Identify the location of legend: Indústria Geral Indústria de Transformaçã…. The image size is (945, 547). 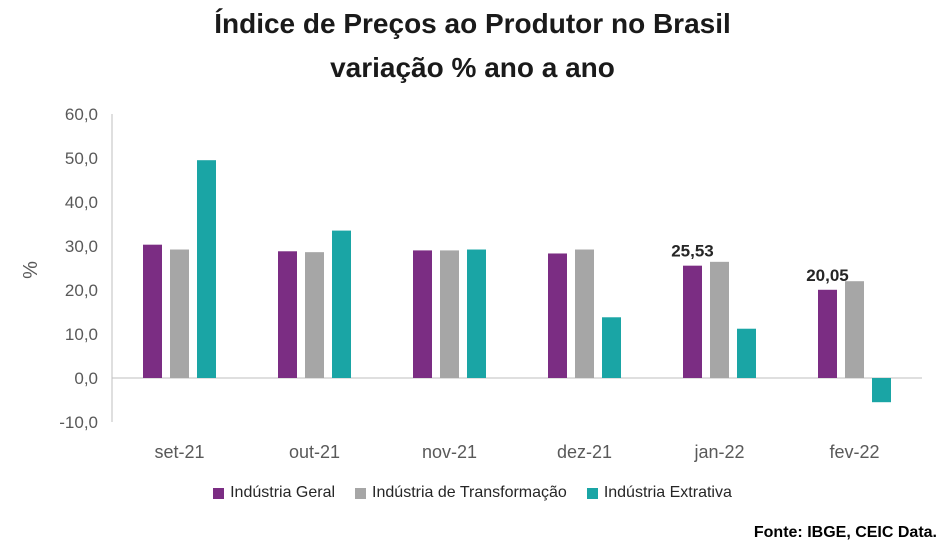
(472, 494).